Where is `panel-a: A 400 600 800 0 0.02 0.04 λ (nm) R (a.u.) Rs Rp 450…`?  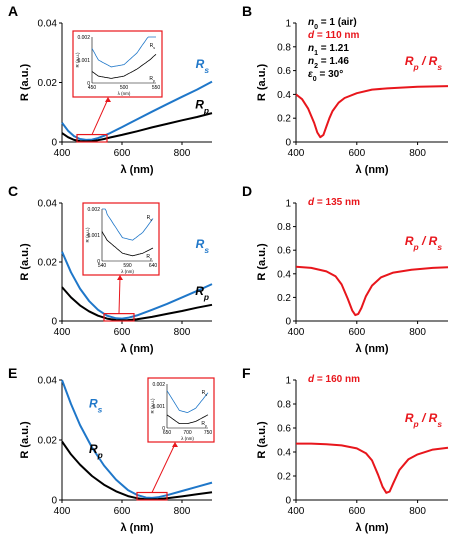
panel-a: A 400 600 800 0 0.02 0.04 λ (nm) R (a.u.) Rs Rp 450… is located at coordinates (110, 89).